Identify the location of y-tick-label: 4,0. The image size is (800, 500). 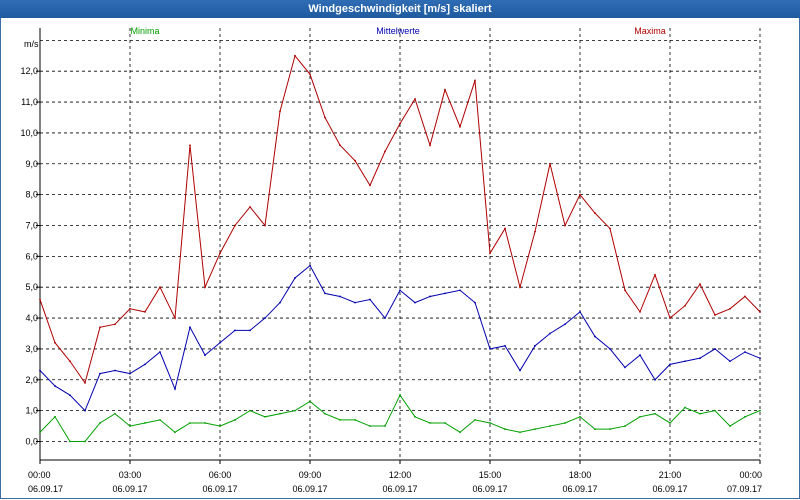
(31, 318).